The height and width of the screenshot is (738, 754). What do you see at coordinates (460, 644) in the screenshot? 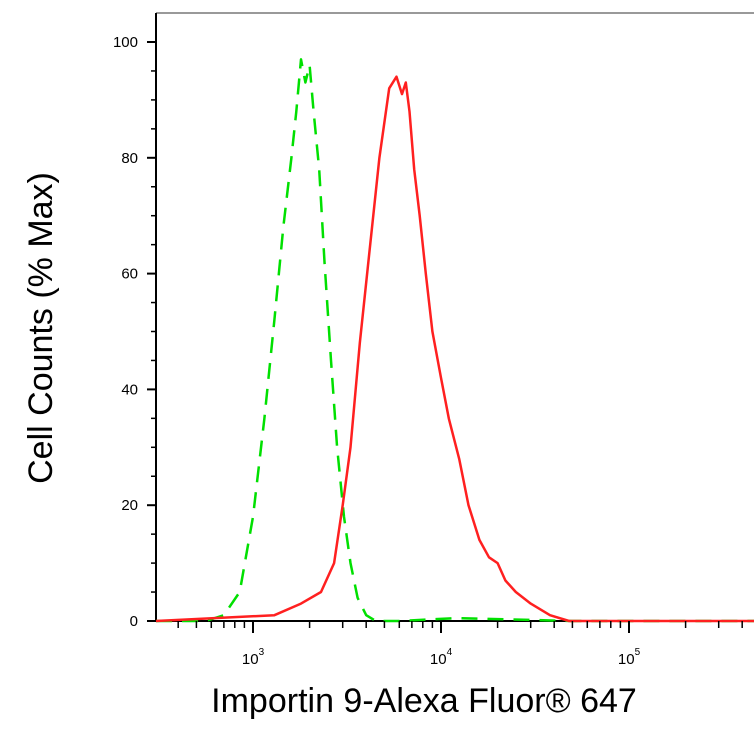
I see `x-axis: 10³ 10⁴ 10⁵` at bounding box center [460, 644].